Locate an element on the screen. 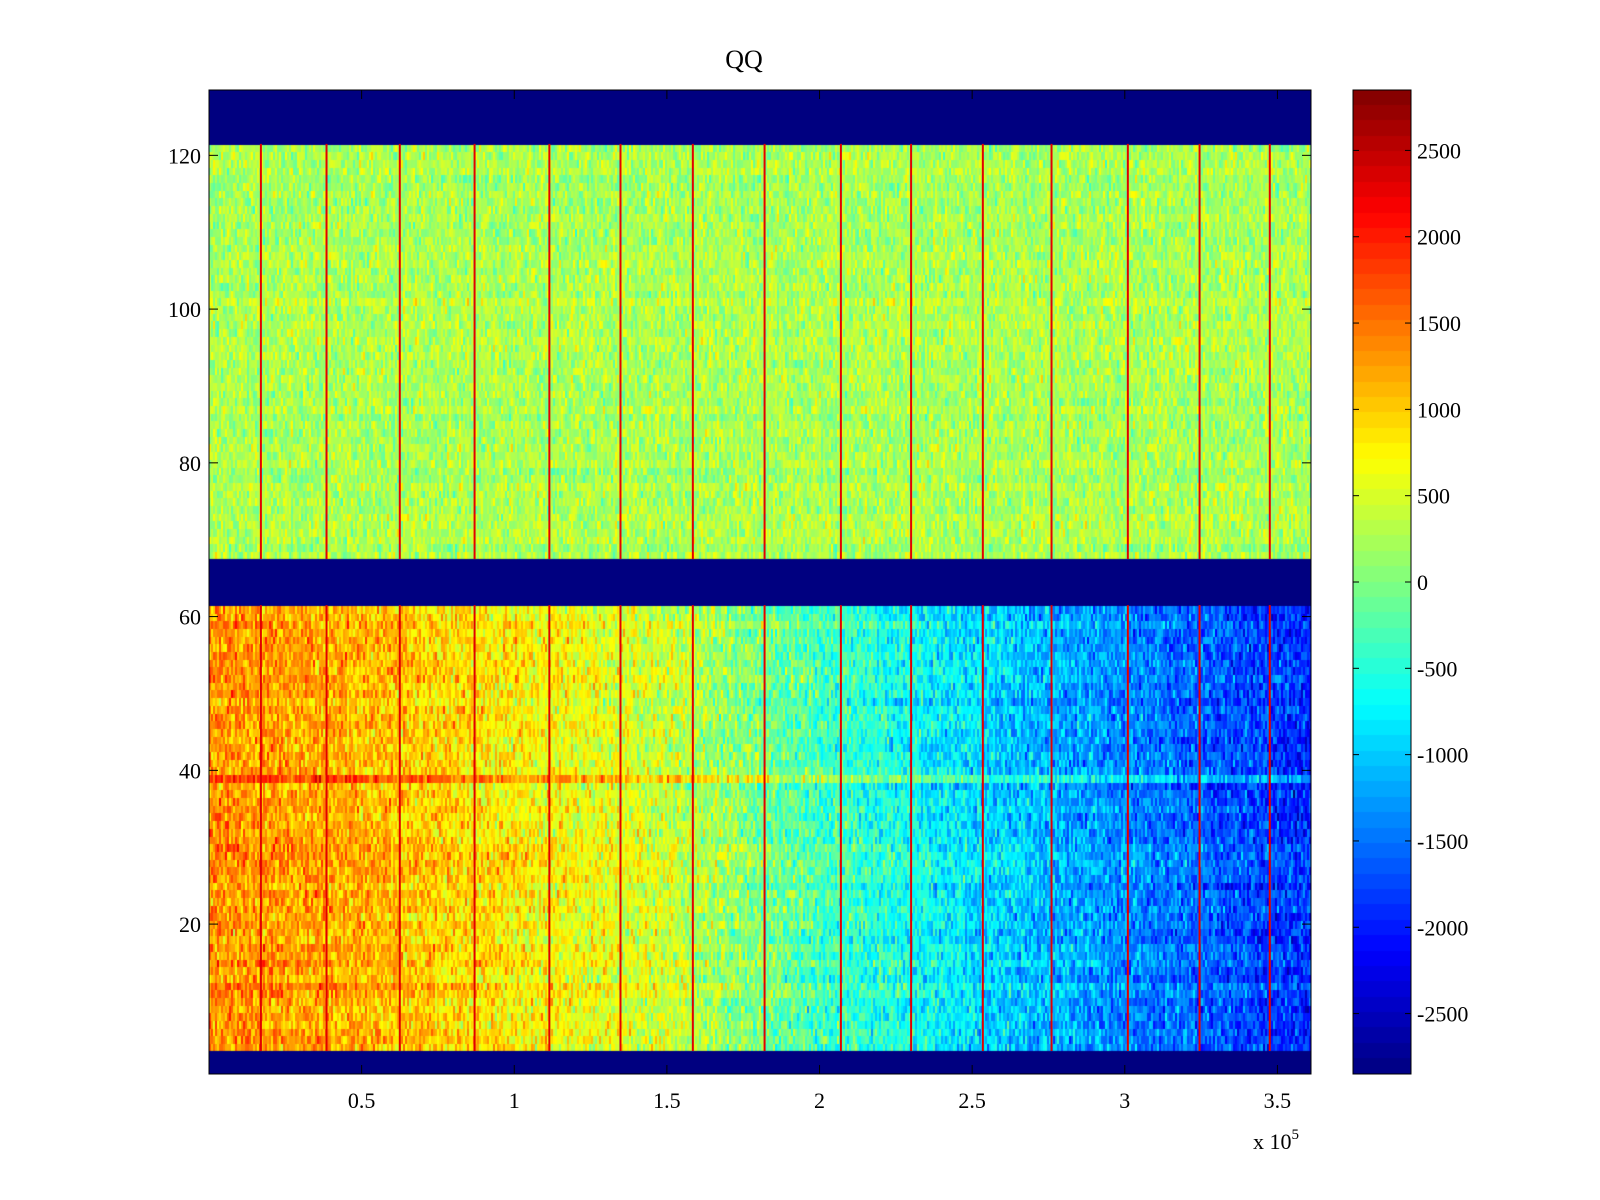 This screenshot has height=1200, width=1600. colorbar-tick-label: -1500 is located at coordinates (1442, 841).